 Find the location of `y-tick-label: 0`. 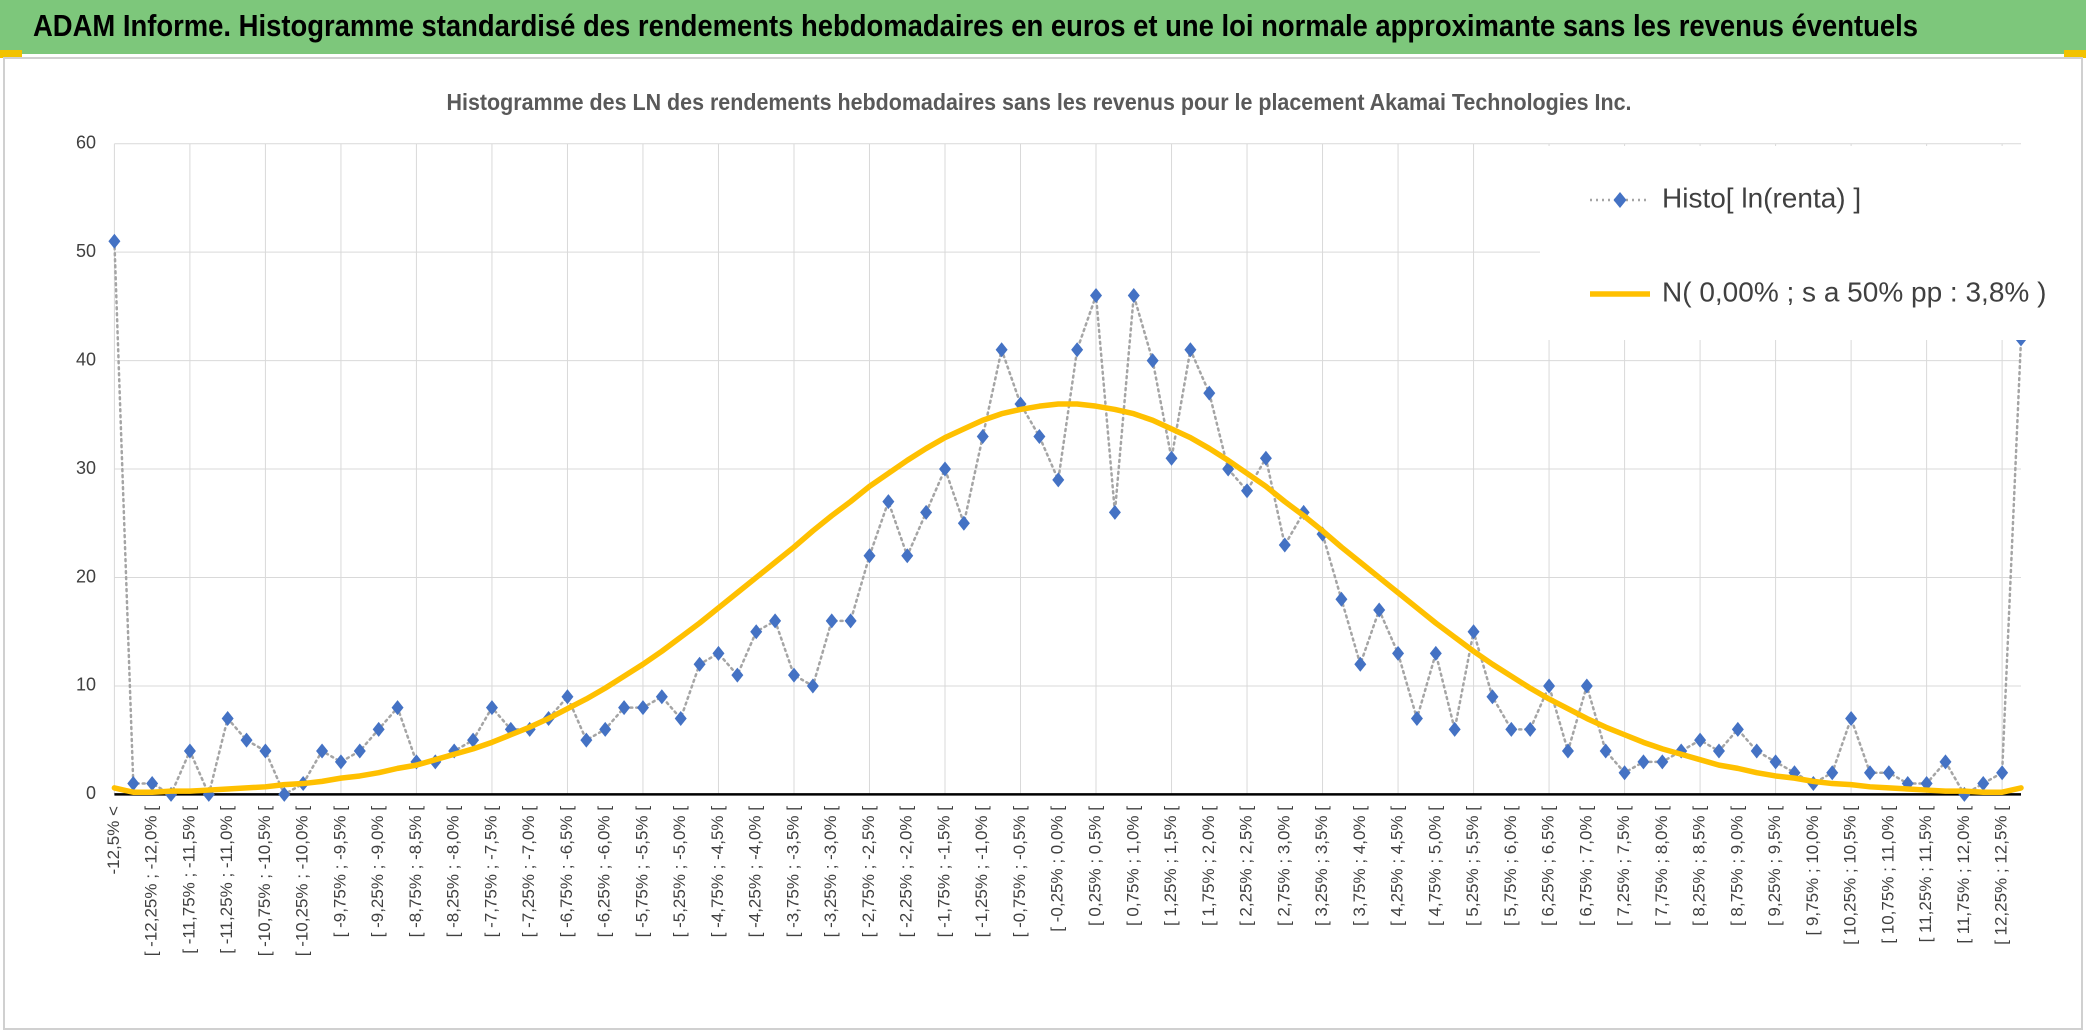

y-tick-label: 0 is located at coordinates (91, 793).